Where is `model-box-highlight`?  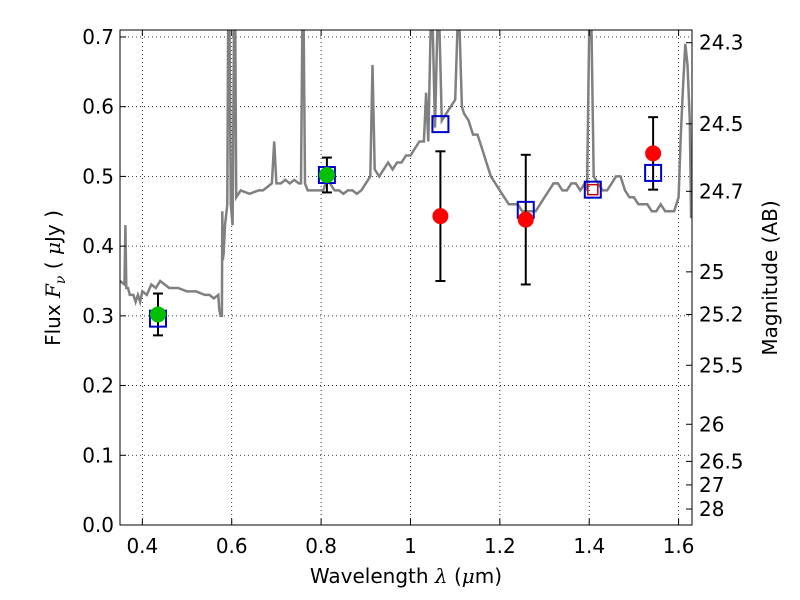 model-box-highlight is located at coordinates (593, 189).